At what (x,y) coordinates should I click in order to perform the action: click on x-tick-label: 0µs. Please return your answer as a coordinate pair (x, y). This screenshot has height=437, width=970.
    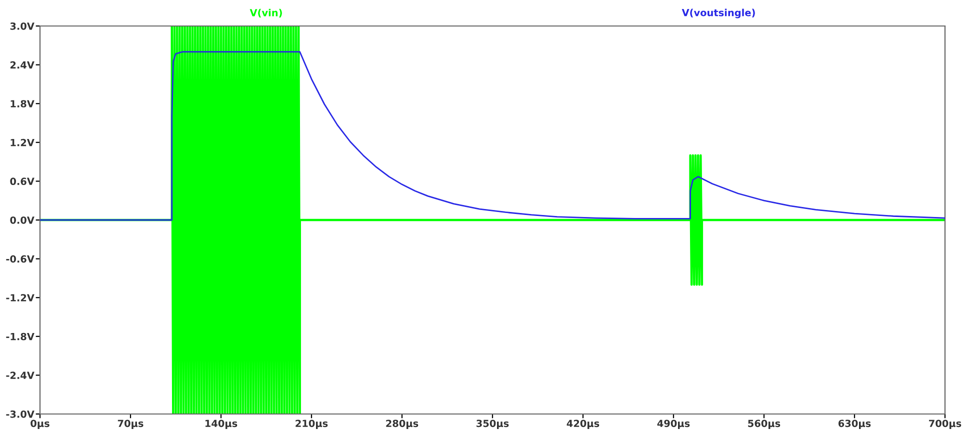
    Looking at the image, I should click on (40, 424).